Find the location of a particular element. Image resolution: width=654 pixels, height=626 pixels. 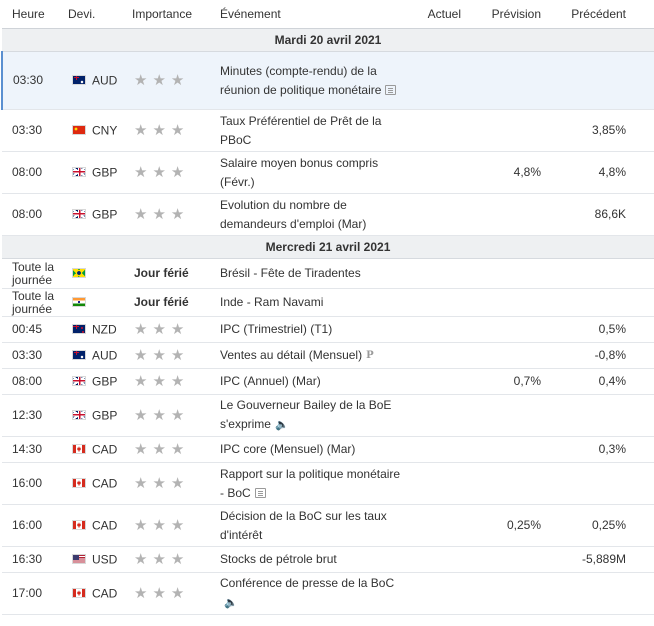

event-row: 00:45 NZD ★★★ IPC (Trimestriel) (T1) 0,5% is located at coordinates (328, 329).